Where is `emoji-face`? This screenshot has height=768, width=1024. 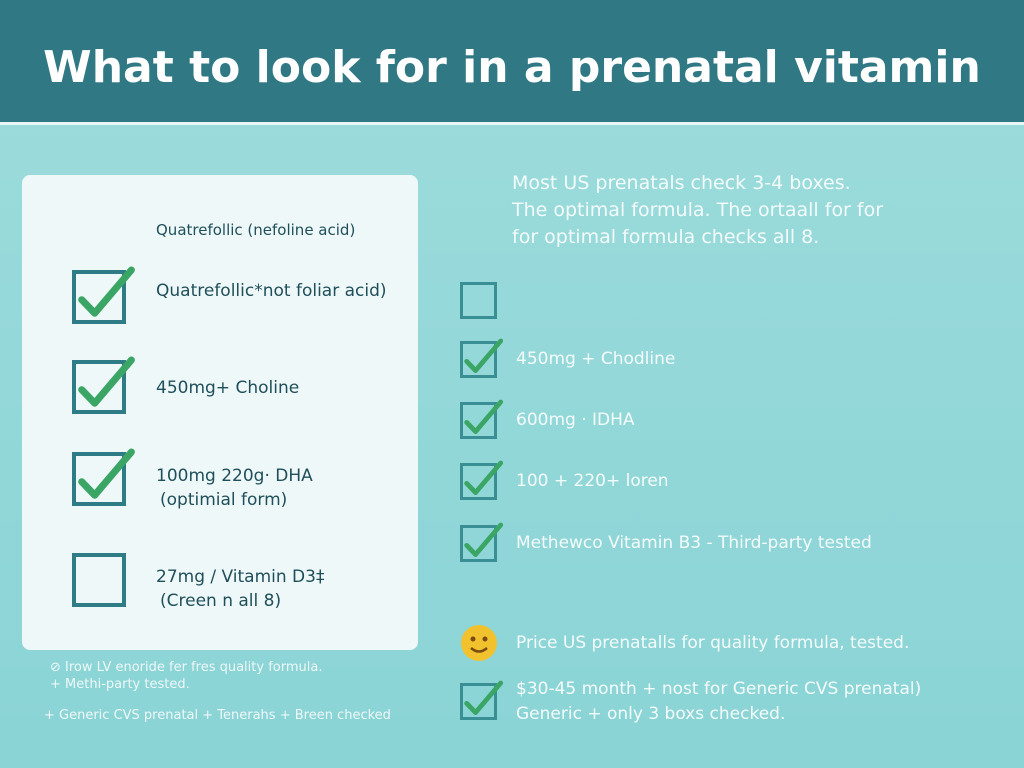 emoji-face is located at coordinates (479, 643).